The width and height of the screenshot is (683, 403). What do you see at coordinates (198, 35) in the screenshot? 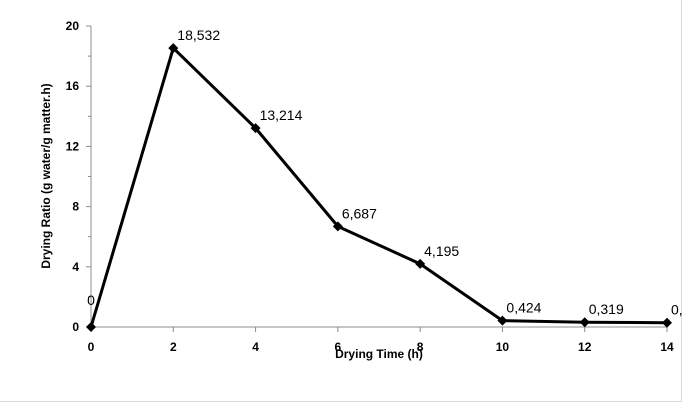
I see `data-label-0-1: 18,532` at bounding box center [198, 35].